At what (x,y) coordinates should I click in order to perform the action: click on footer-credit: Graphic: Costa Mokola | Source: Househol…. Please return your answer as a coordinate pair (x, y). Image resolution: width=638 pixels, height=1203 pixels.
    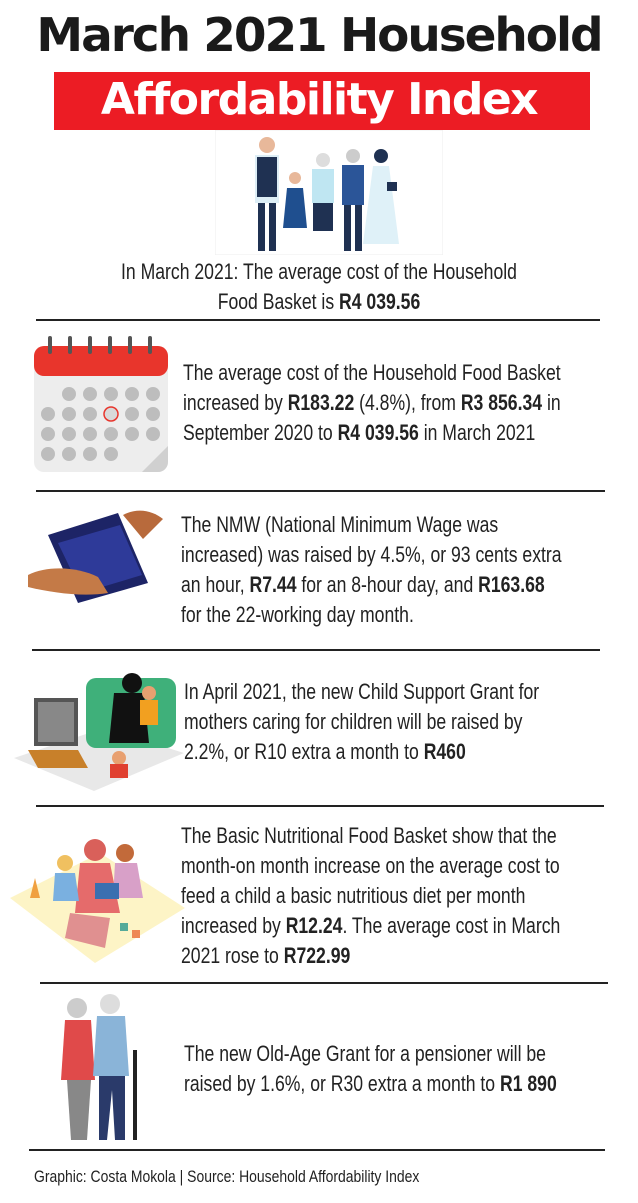
    Looking at the image, I should click on (227, 1176).